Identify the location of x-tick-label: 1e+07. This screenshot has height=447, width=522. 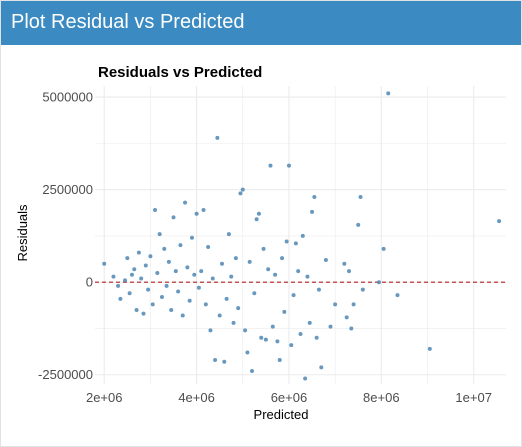
(473, 397).